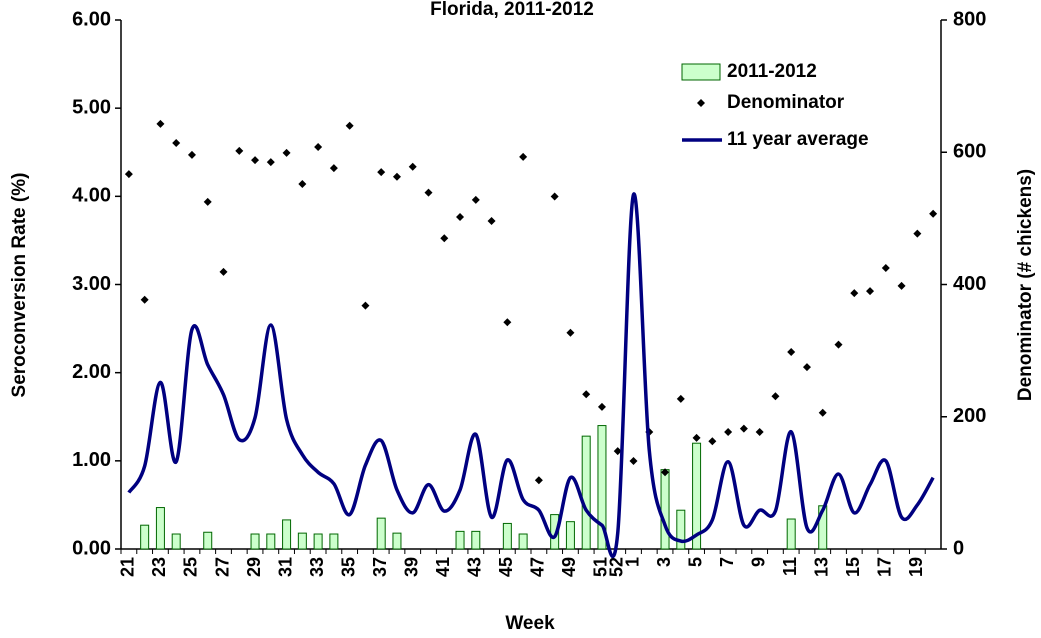 The image size is (1041, 638). What do you see at coordinates (91, 284) in the screenshot?
I see `y-tick-label: 3.00` at bounding box center [91, 284].